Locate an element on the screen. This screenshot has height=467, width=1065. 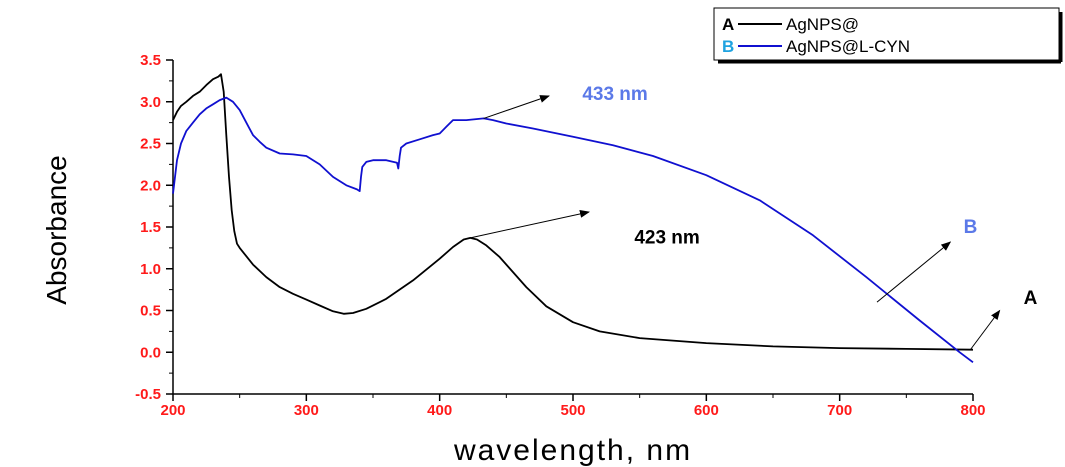
y-tick-label: 3.0 is located at coordinates (150, 102).